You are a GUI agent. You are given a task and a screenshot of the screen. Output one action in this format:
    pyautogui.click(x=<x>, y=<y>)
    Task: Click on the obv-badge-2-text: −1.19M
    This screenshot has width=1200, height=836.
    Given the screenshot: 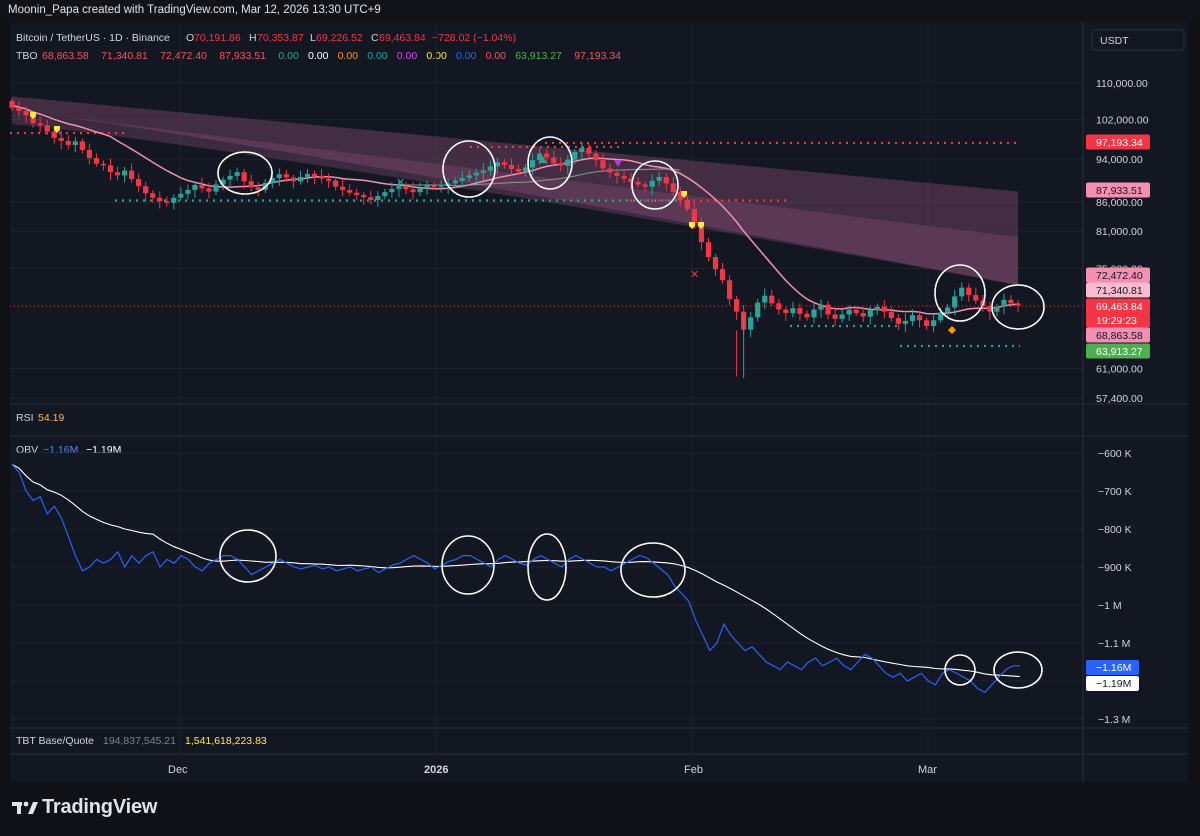 What is the action you would take?
    pyautogui.click(x=1113, y=684)
    